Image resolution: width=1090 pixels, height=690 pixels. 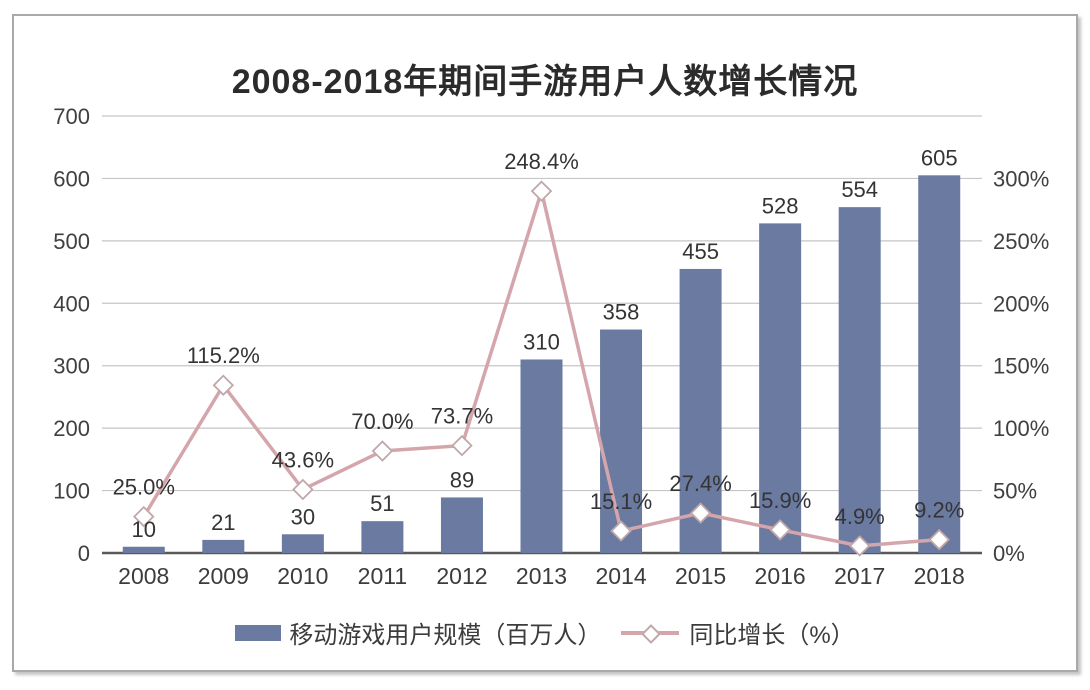 I want to click on bar-2017, so click(x=859, y=380).